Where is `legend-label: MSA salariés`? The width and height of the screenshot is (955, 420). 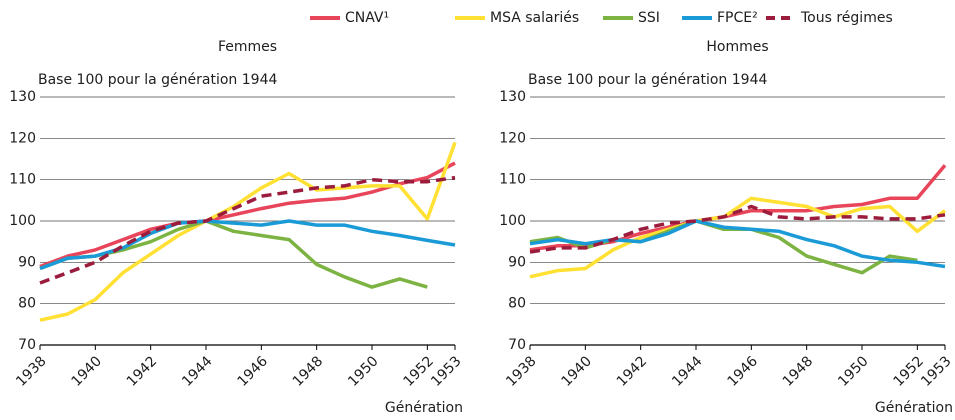 legend-label: MSA salariés is located at coordinates (534, 18).